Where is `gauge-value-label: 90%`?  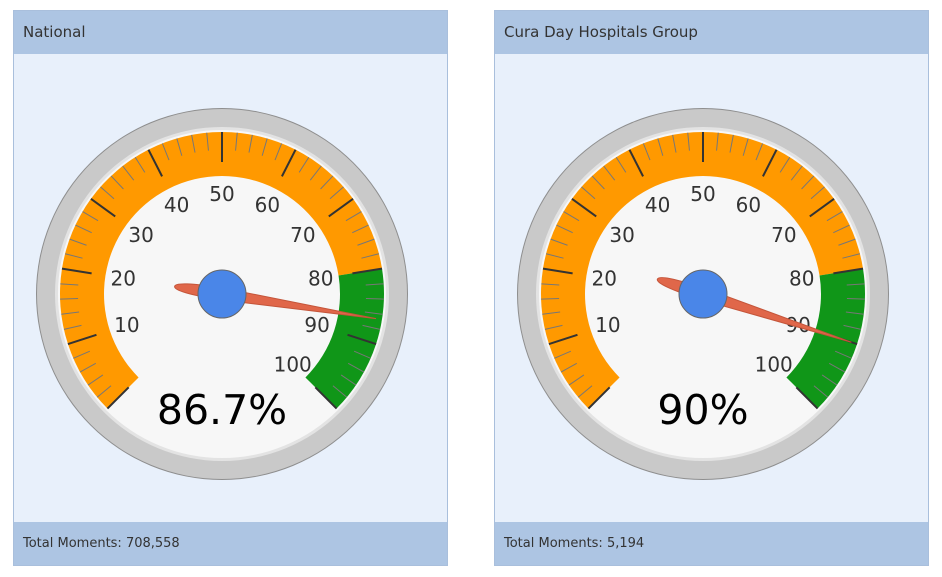
gauge-value-label: 90% is located at coordinates (702, 410).